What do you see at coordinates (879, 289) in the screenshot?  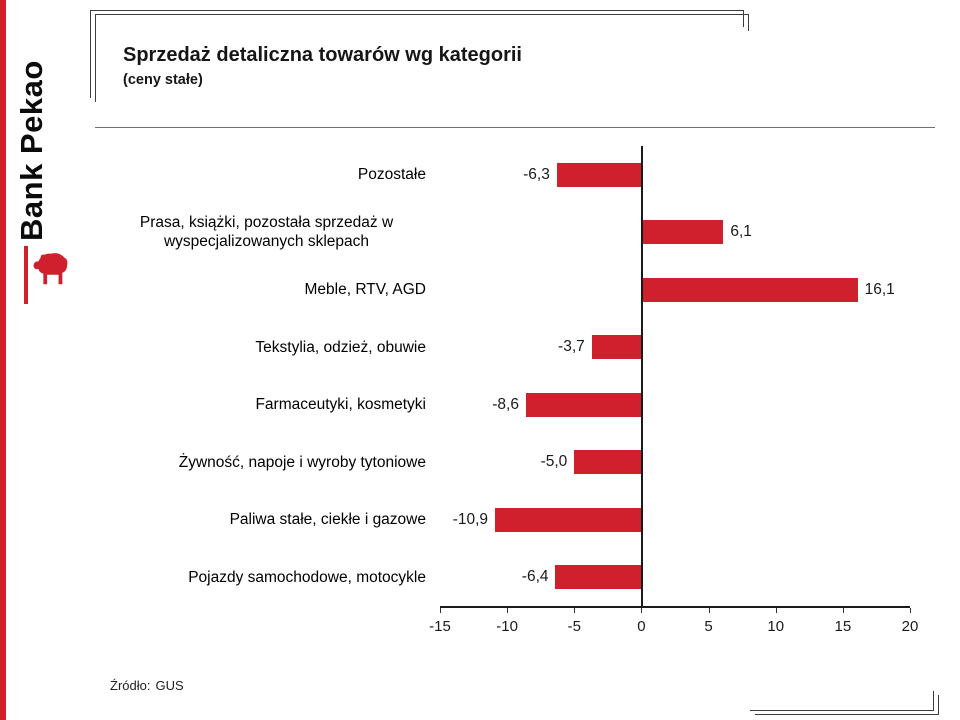 I see `value-label: 16,1` at bounding box center [879, 289].